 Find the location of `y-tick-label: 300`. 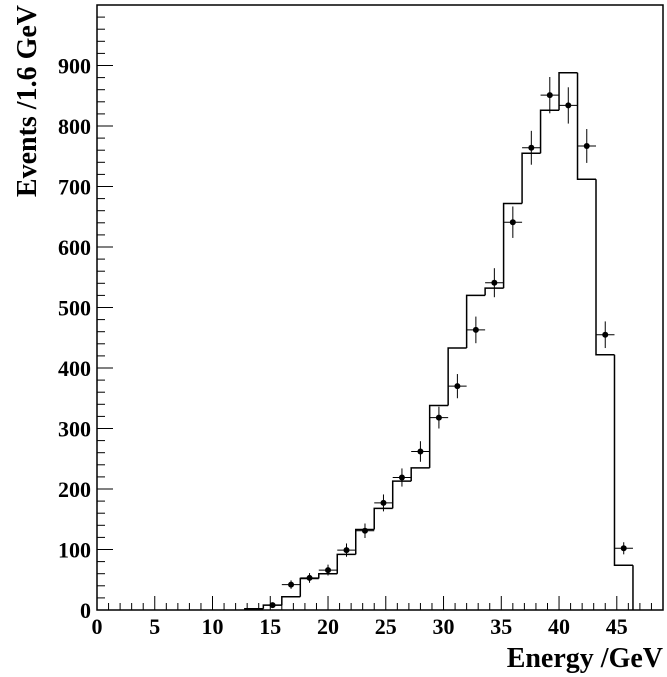

y-tick-label: 300 is located at coordinates (74, 429).